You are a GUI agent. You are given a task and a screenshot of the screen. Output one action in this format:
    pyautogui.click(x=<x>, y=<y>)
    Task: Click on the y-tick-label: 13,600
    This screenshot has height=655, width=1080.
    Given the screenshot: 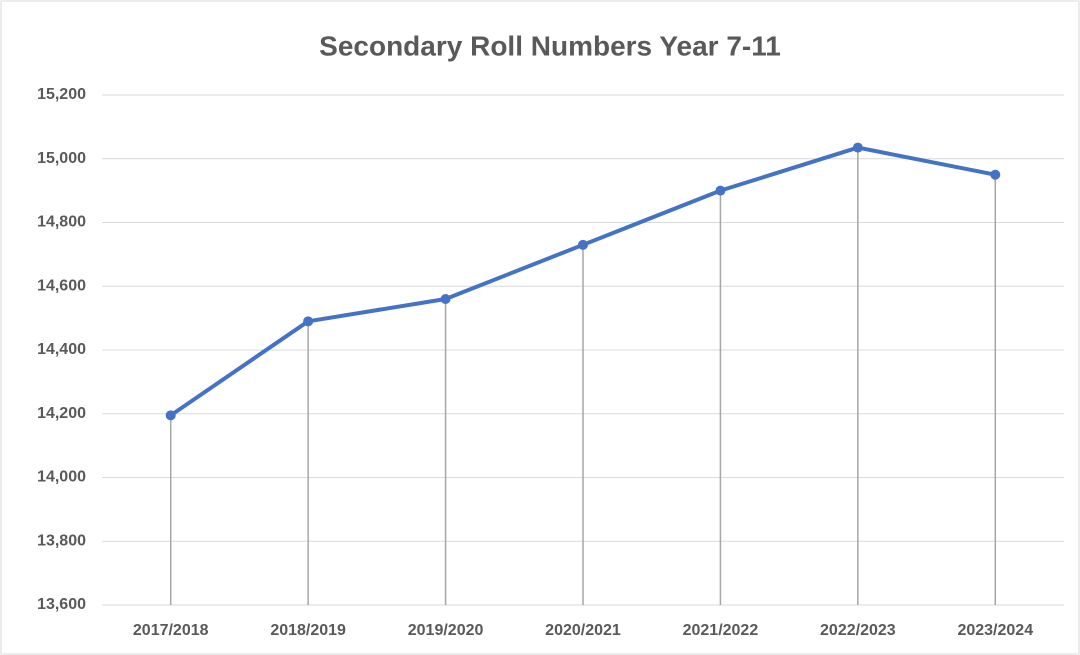 What is the action you would take?
    pyautogui.click(x=61, y=604)
    